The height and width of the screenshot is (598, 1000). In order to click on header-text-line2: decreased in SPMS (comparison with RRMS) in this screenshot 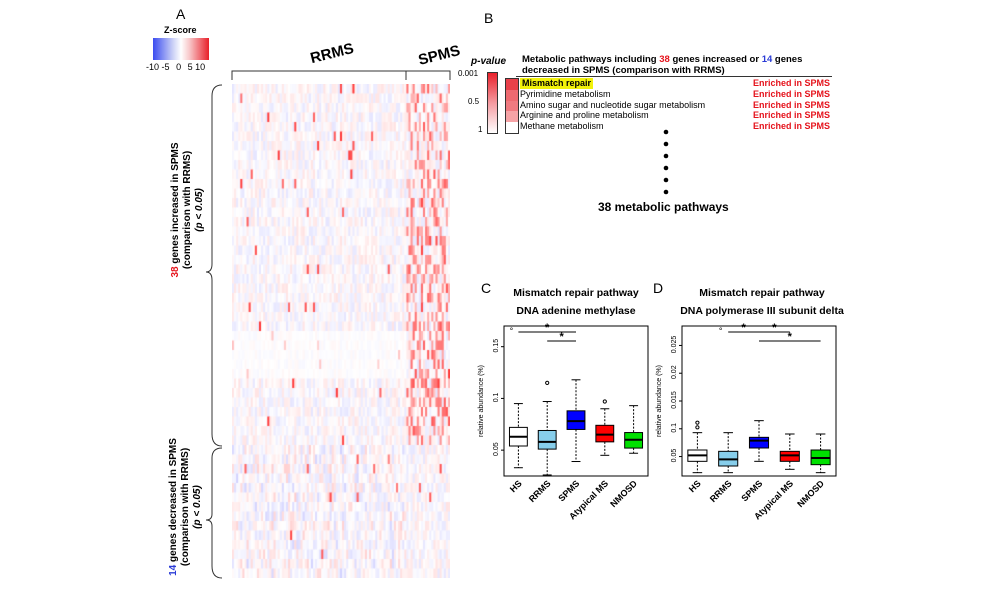, I will do `click(623, 70)`.